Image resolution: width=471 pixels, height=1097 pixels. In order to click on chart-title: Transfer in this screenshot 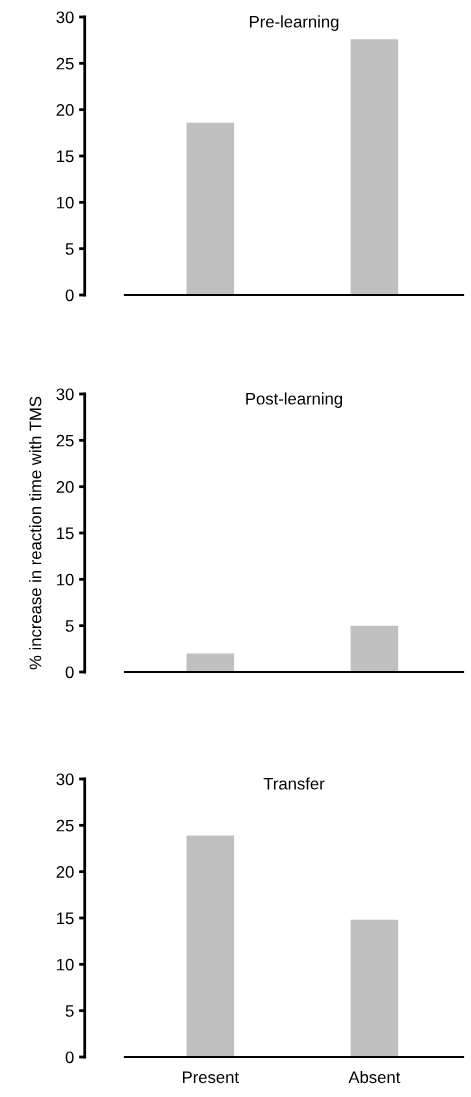, I will do `click(294, 783)`.